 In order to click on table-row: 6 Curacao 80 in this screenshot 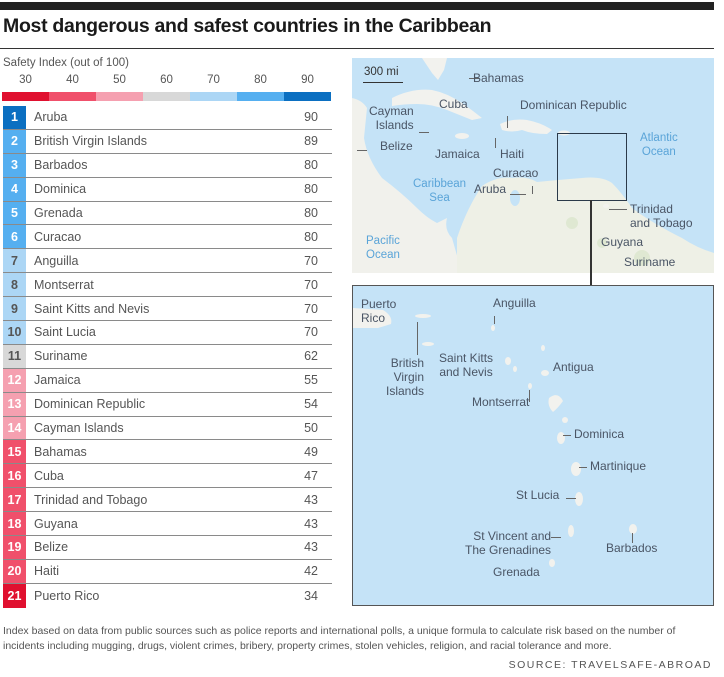, I will do `click(167, 237)`.